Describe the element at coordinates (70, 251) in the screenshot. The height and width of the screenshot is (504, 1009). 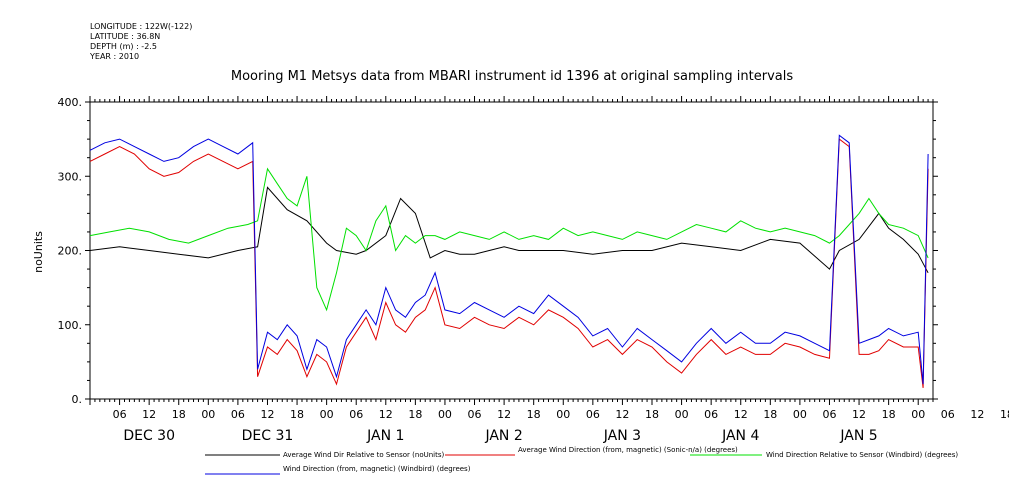
I see `y-tick-label: 200.` at that location.